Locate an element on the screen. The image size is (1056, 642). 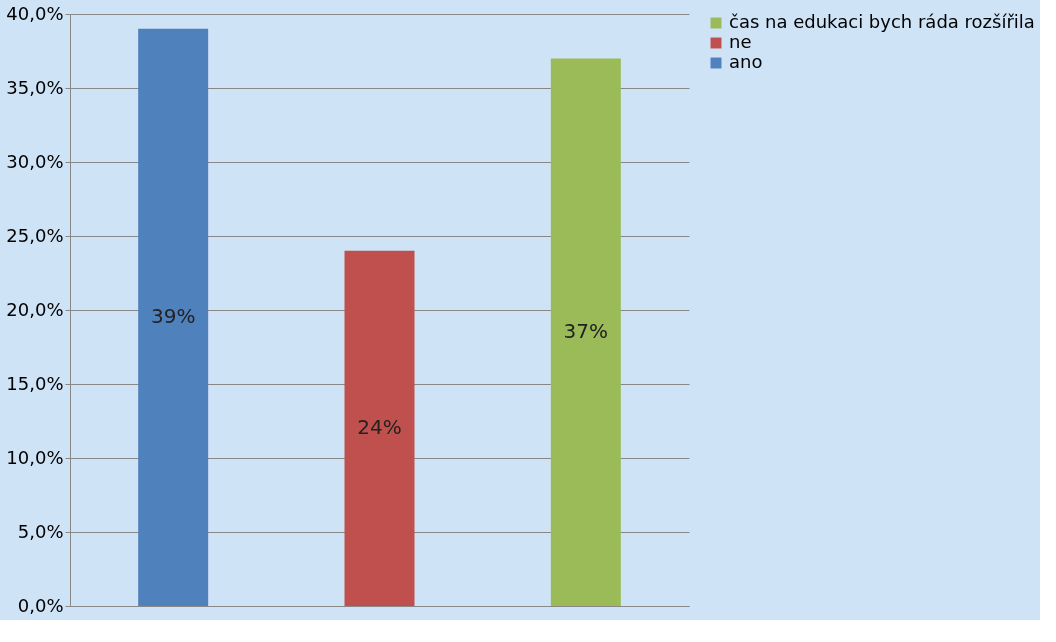
legend-label: ne is located at coordinates (740, 41).